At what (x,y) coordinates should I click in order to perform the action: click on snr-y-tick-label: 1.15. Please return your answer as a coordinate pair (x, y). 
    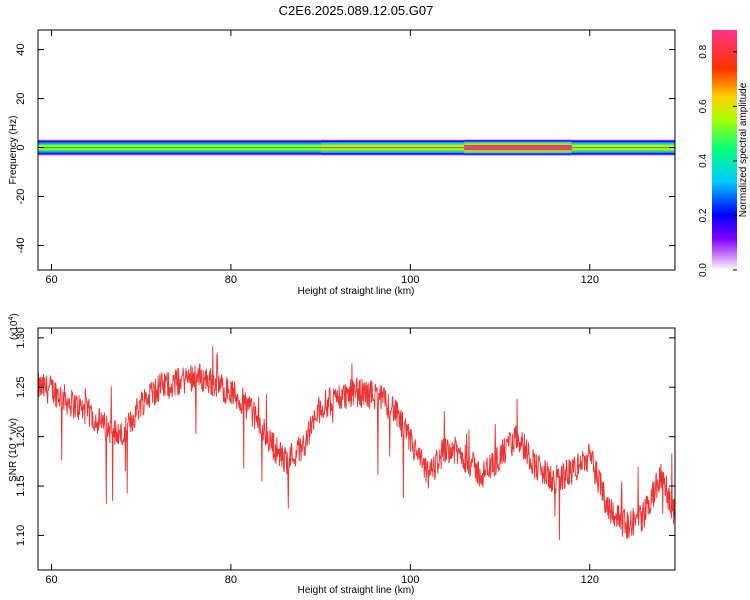
    Looking at the image, I should click on (21, 485).